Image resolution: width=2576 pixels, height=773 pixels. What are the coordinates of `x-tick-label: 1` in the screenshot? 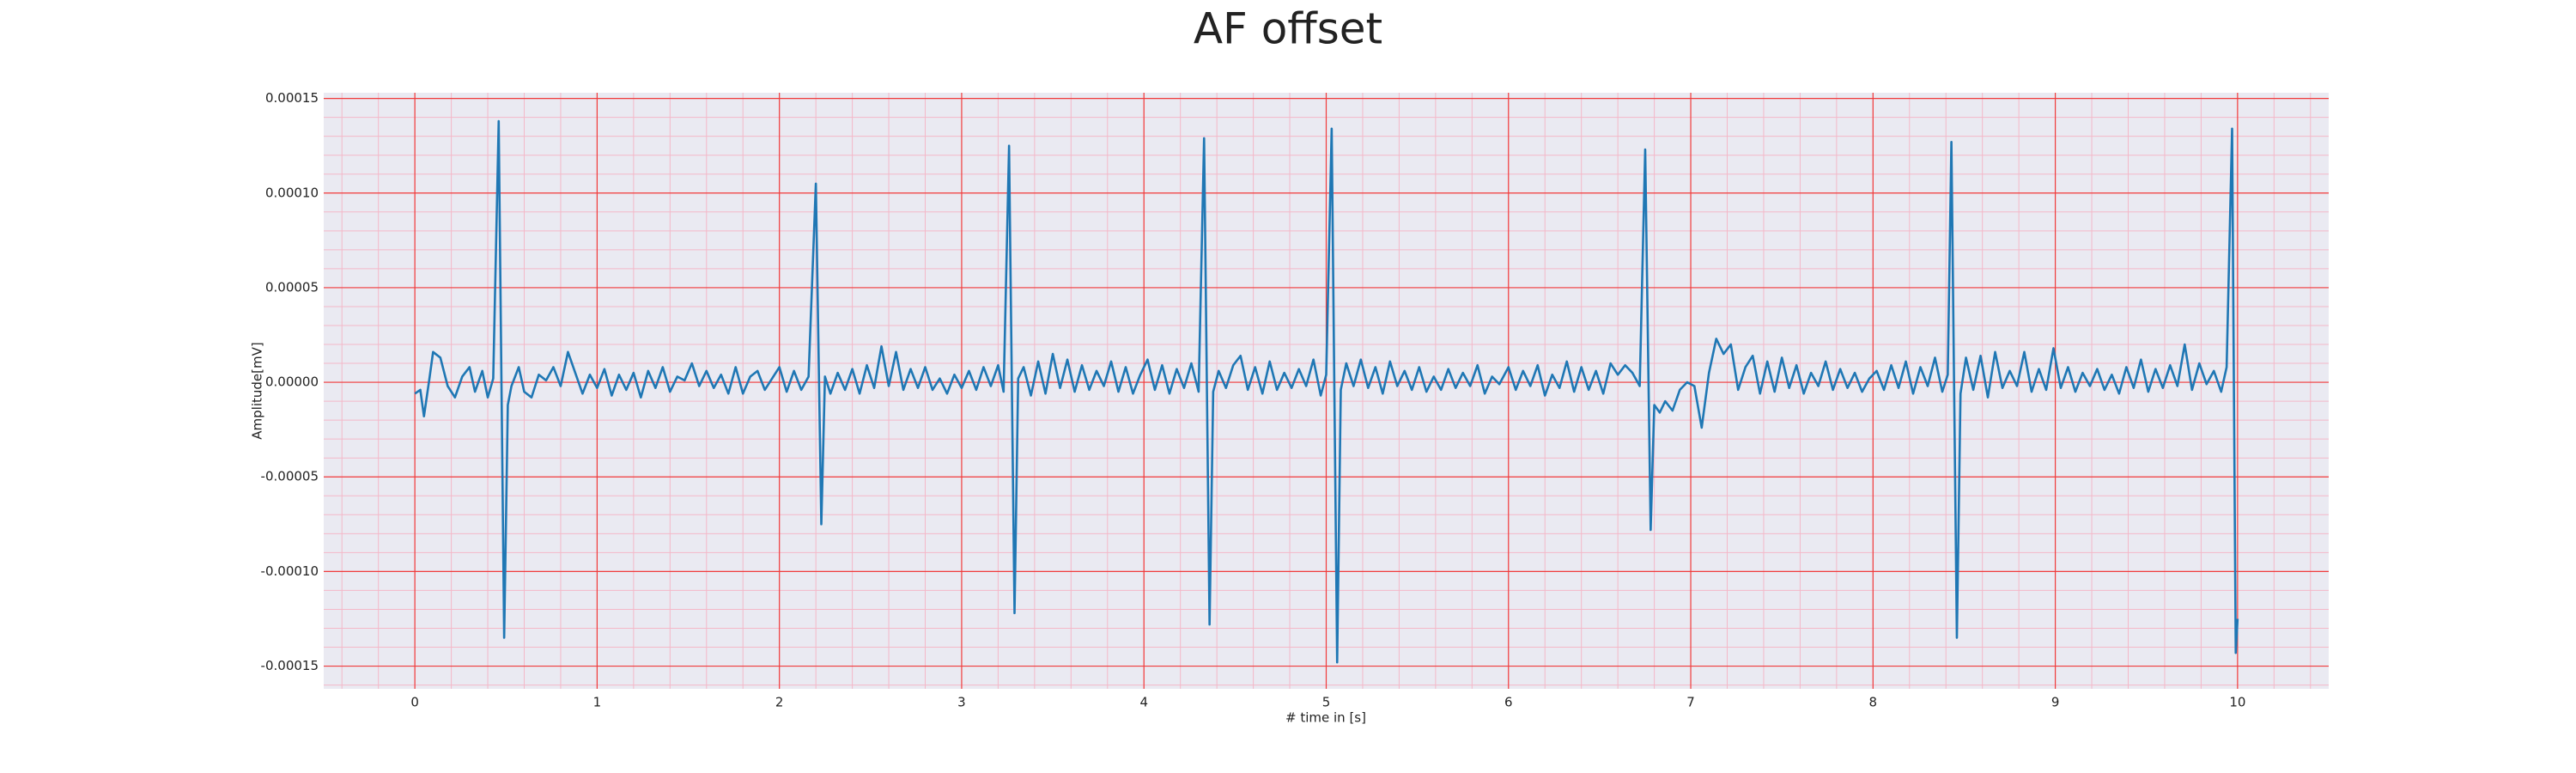 It's located at (597, 702).